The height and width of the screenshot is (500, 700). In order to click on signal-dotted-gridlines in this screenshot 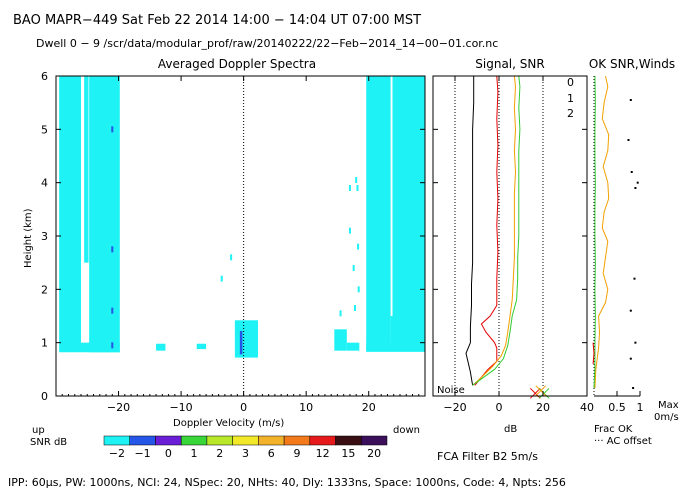, I will do `click(499, 236)`.